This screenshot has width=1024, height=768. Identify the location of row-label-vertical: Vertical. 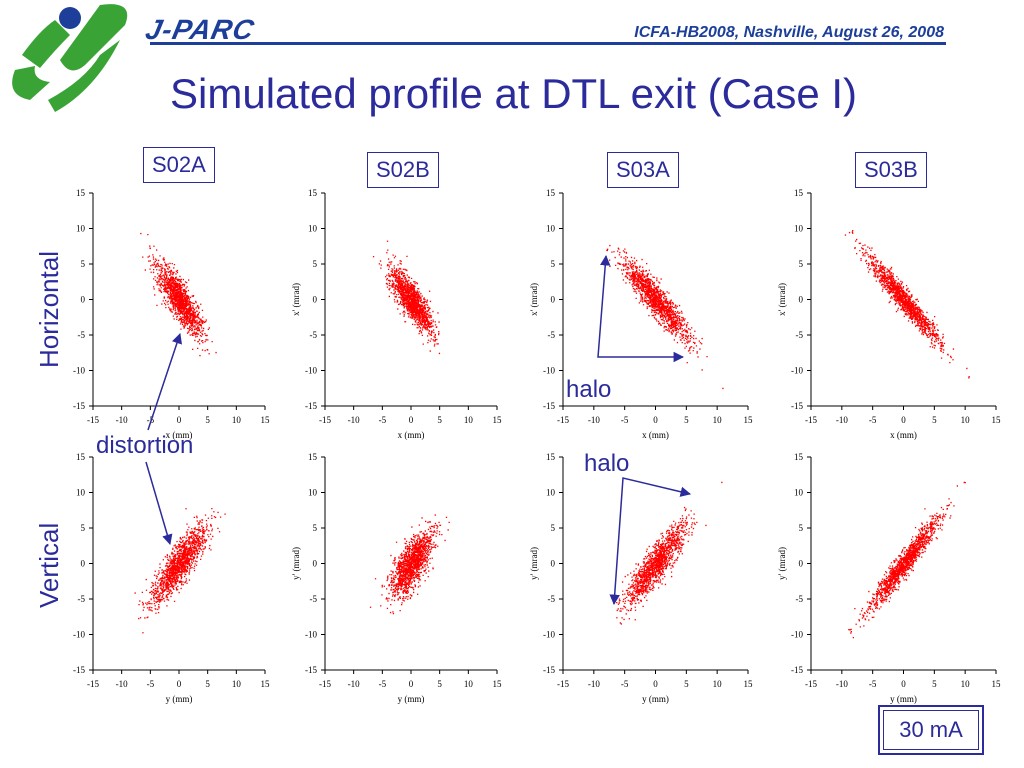
(49, 565).